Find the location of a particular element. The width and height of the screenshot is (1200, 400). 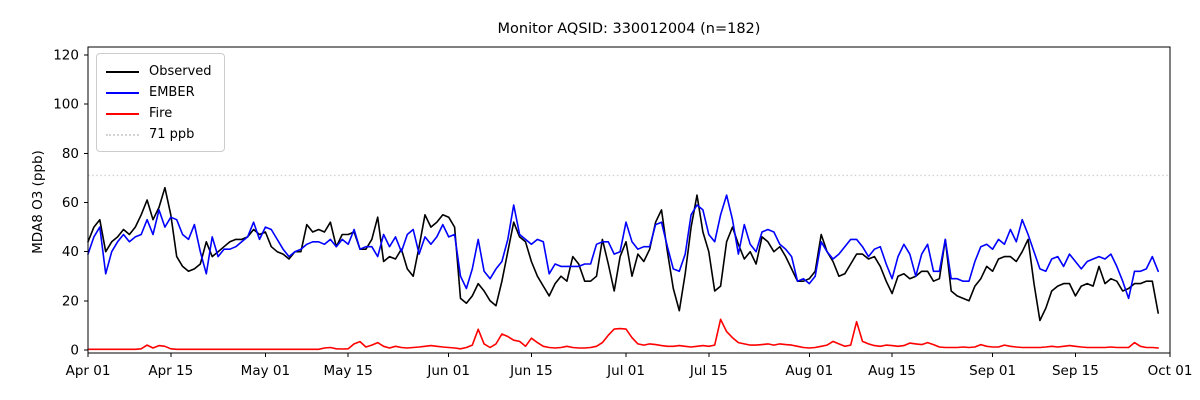

y-tick-label: 0 is located at coordinates (74, 351).